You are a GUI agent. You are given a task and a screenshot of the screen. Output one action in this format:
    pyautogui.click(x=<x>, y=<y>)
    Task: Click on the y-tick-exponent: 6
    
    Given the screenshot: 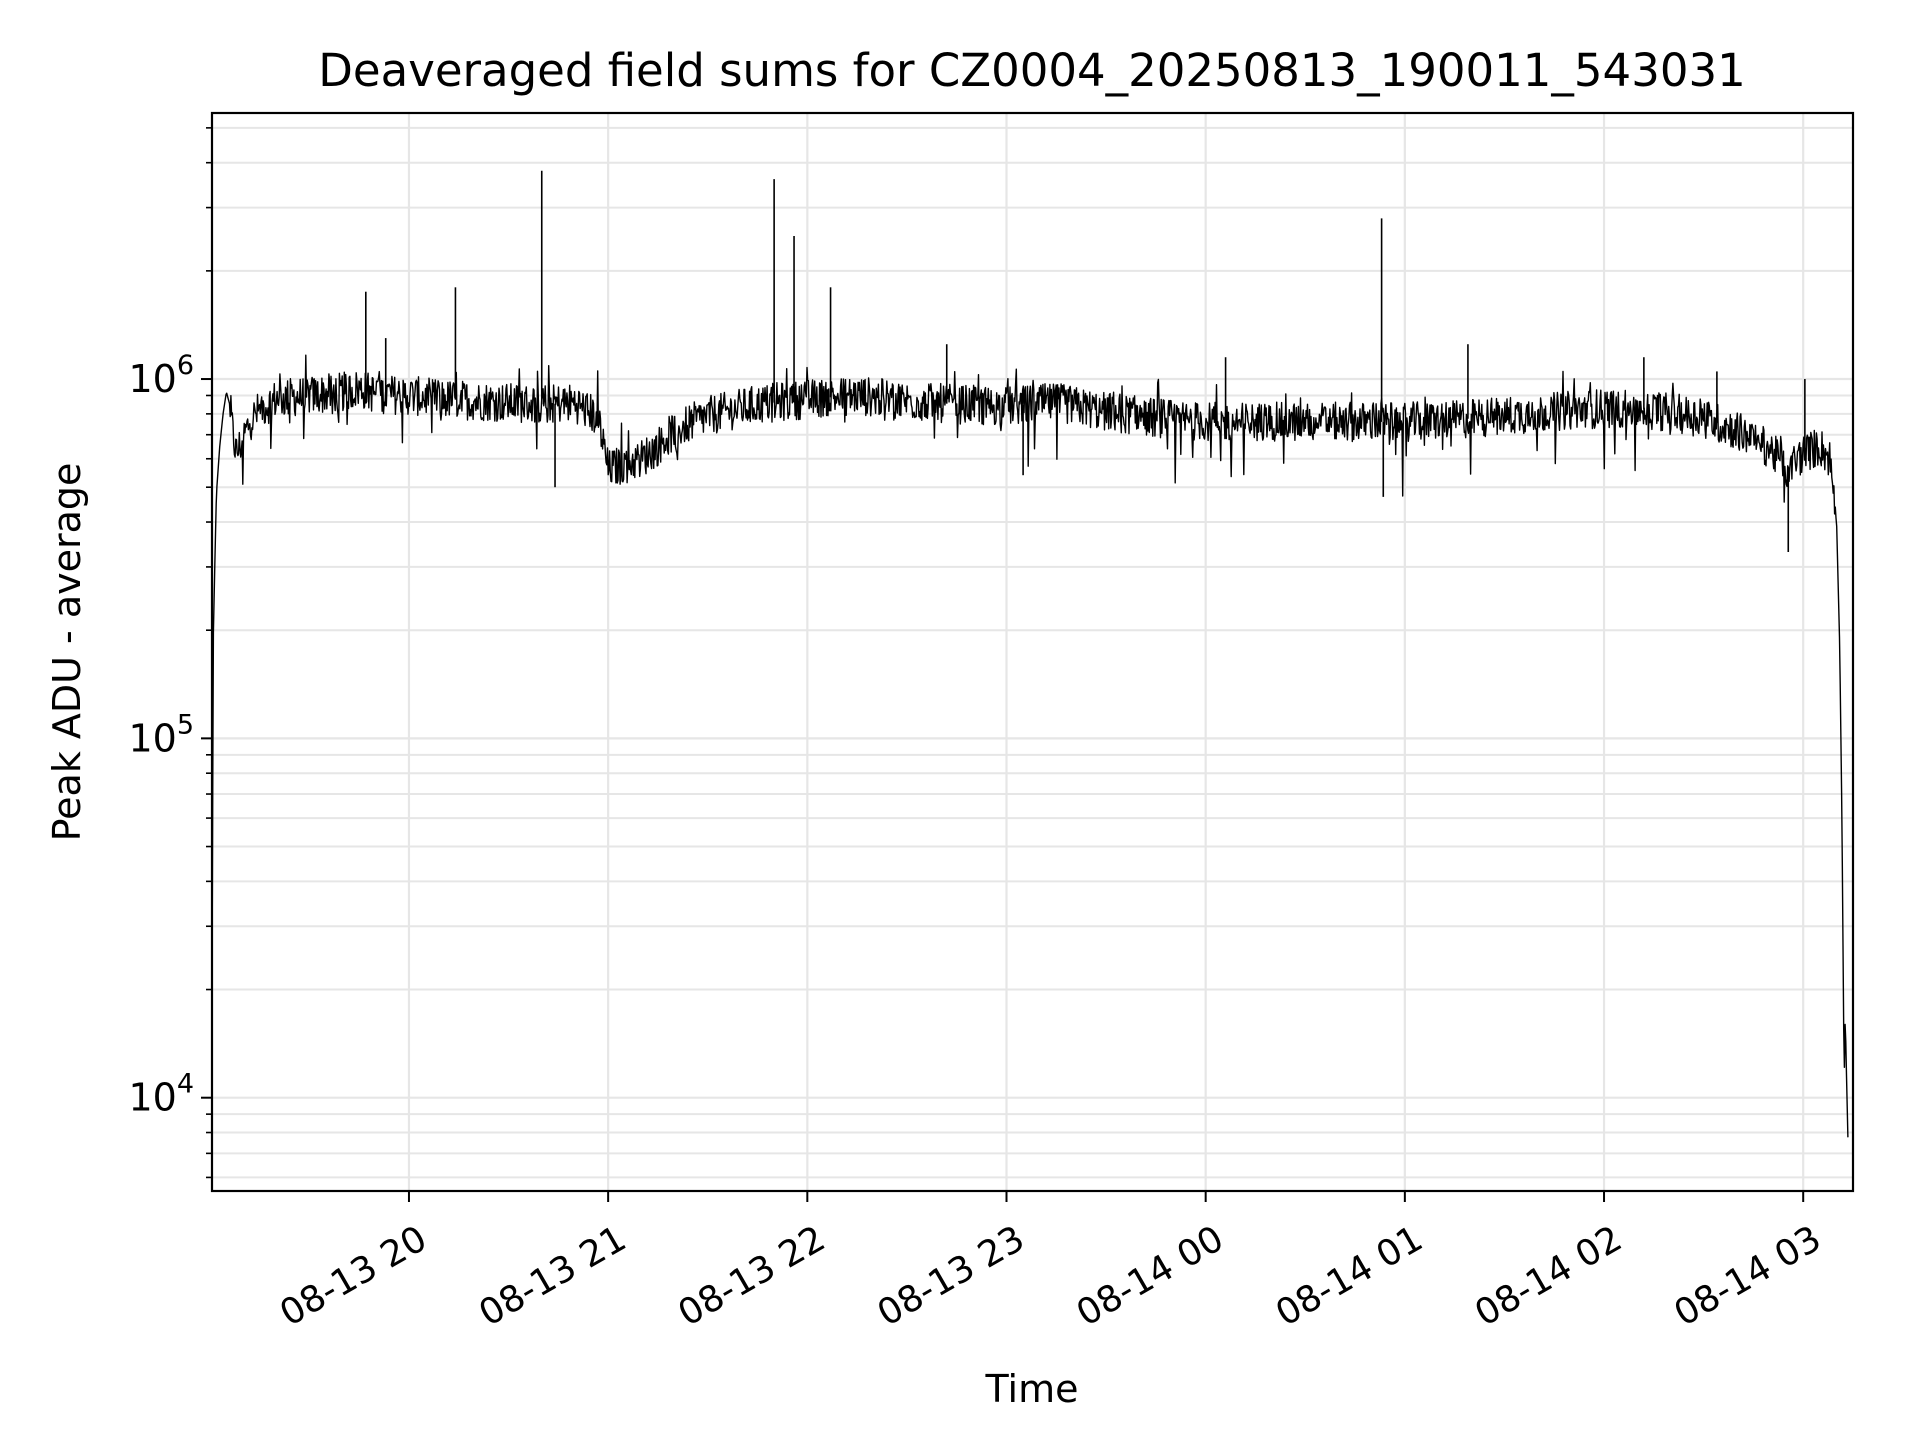 What is the action you would take?
    pyautogui.click(x=185, y=365)
    